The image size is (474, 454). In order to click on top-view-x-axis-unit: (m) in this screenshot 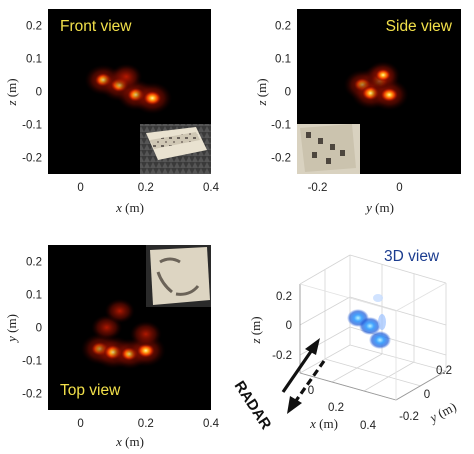, I will do `click(134, 441)`.